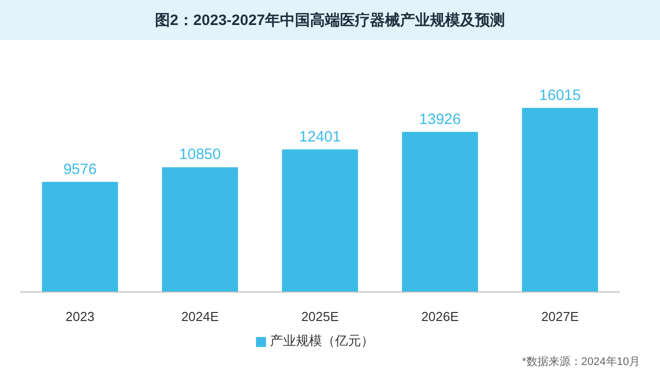 This screenshot has height=375, width=660. Describe the element at coordinates (560, 95) in the screenshot. I see `data-label: 16015` at that location.